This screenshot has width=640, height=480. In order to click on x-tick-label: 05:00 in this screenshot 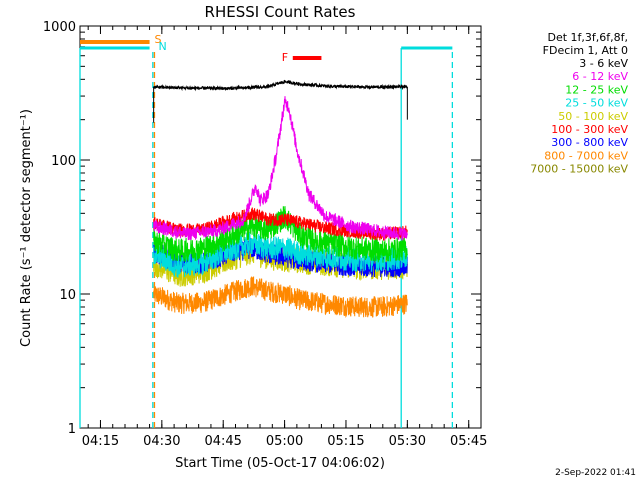, I will do `click(284, 441)`.